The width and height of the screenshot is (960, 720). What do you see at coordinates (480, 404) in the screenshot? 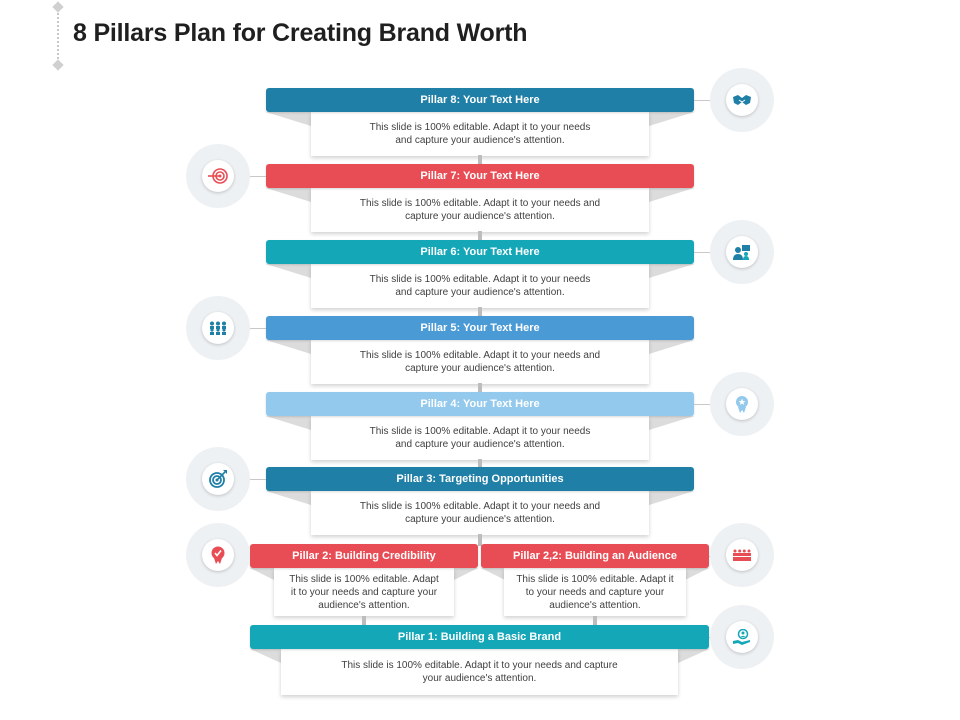
I see `pillar-4-bar: Pillar 4: Your Text Here` at bounding box center [480, 404].